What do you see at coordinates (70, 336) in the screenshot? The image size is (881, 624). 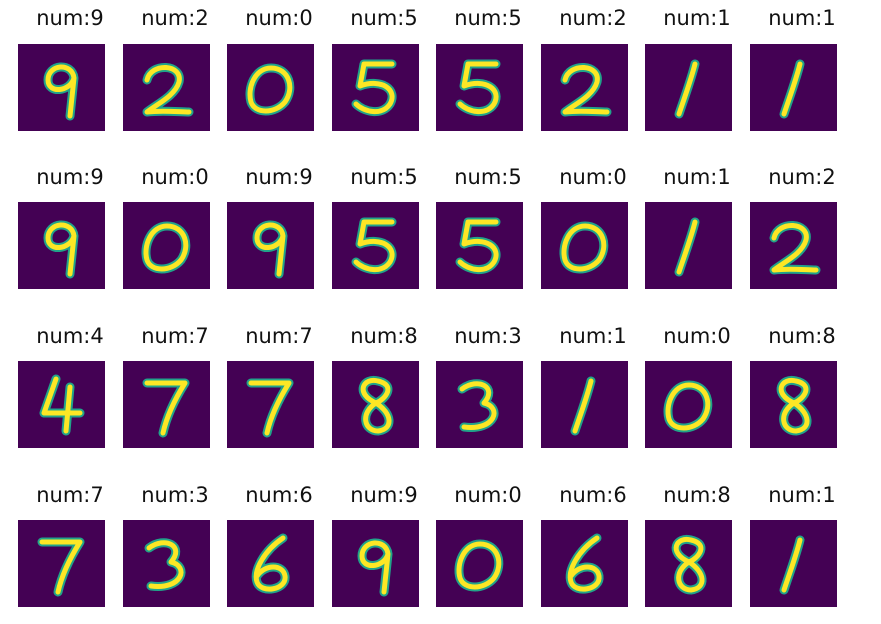 I see `digit-label: num:4` at bounding box center [70, 336].